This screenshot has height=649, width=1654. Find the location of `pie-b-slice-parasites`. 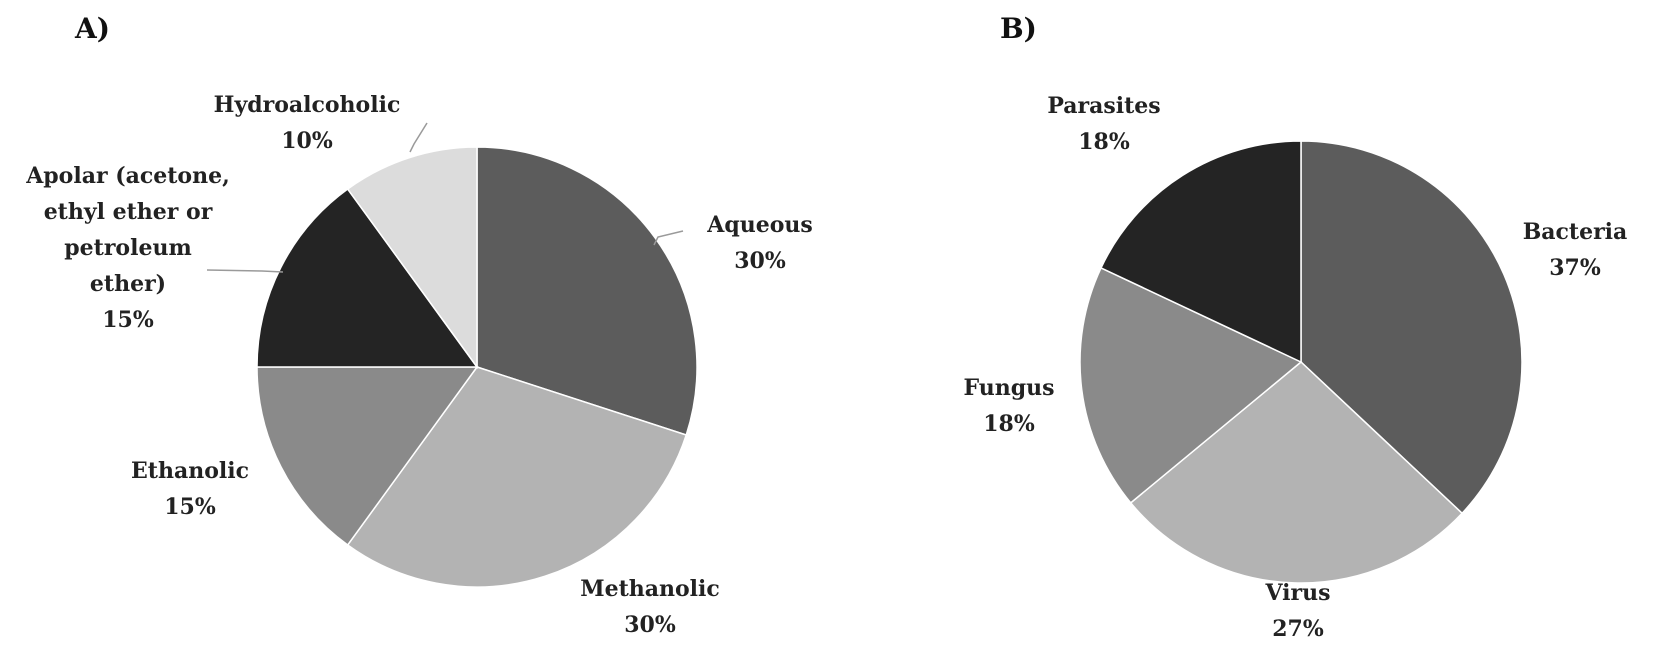

pie-b-slice-parasites is located at coordinates (1201, 252).